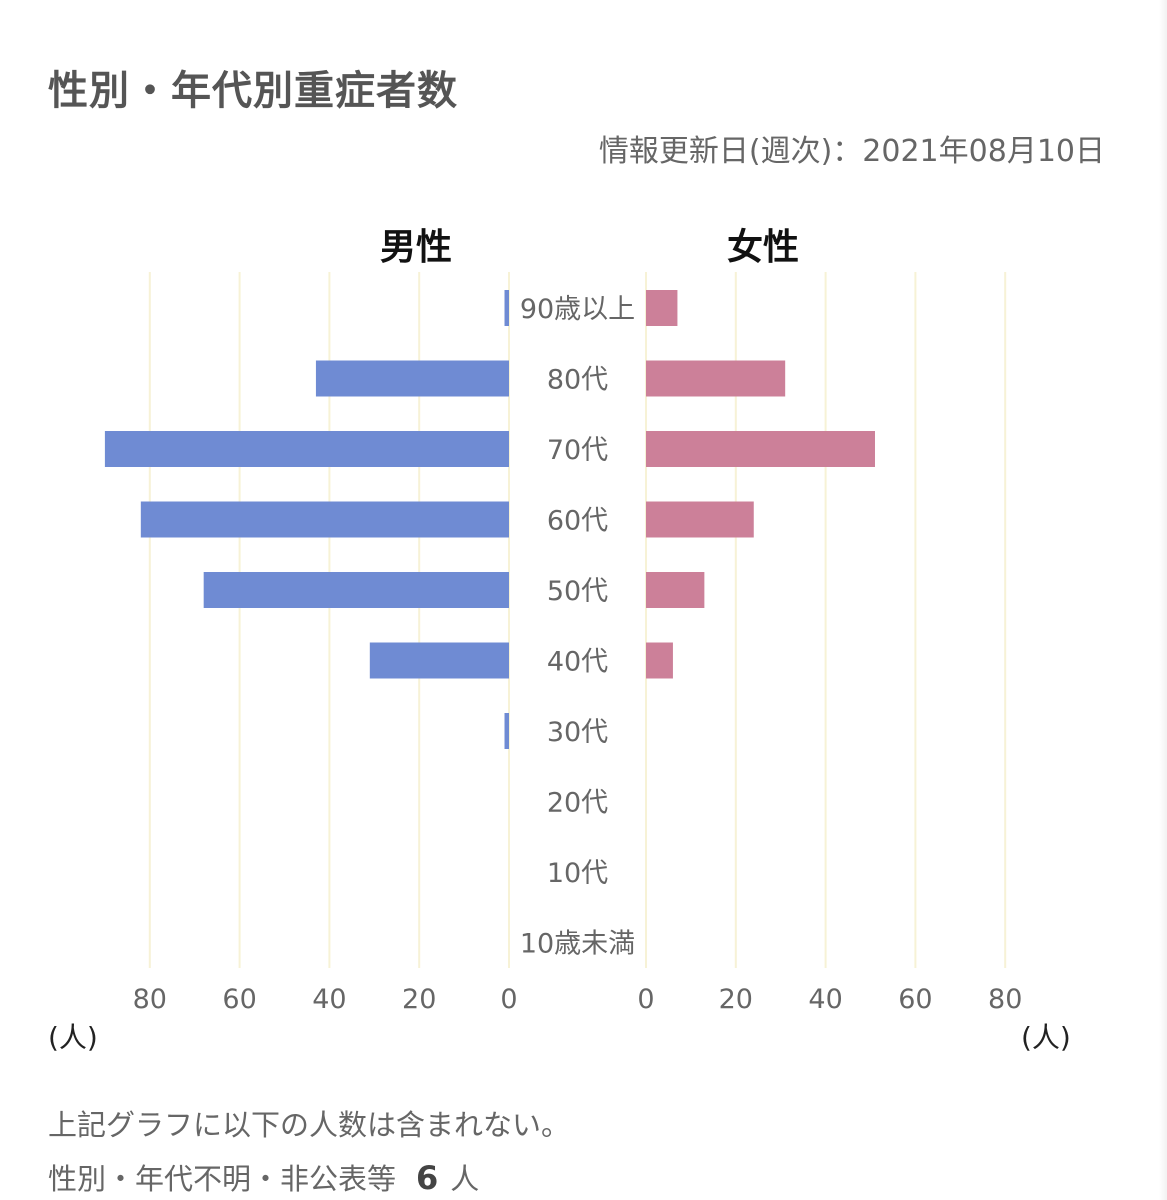 This screenshot has height=1200, width=1167. What do you see at coordinates (577, 380) in the screenshot?
I see `age-category-label: 80代` at bounding box center [577, 380].